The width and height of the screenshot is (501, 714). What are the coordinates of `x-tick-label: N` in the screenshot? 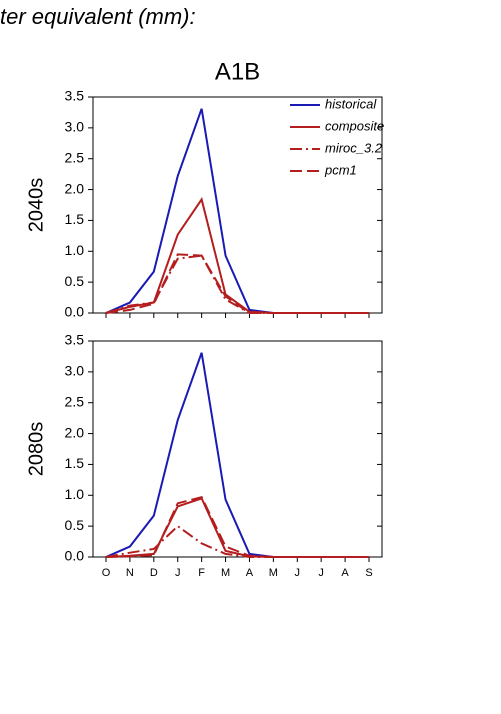 It's located at (130, 573).